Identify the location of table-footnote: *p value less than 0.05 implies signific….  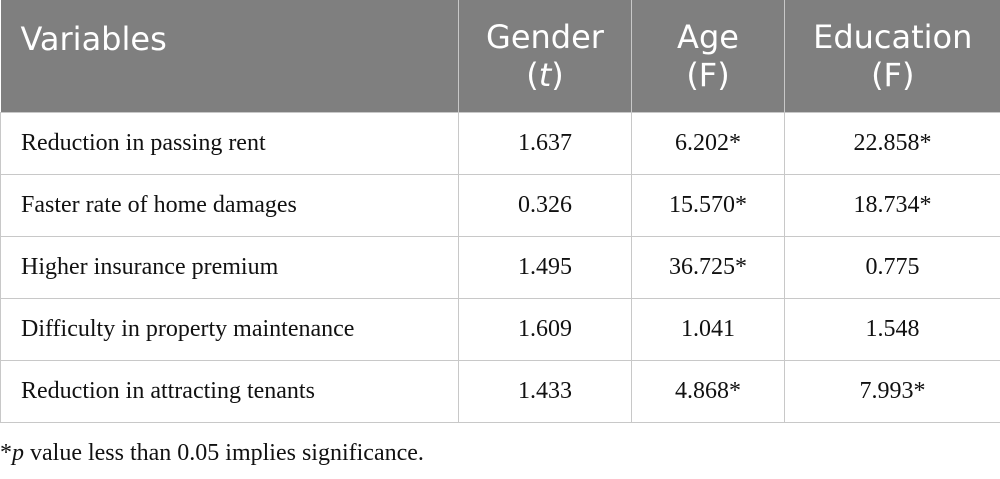
(212, 453).